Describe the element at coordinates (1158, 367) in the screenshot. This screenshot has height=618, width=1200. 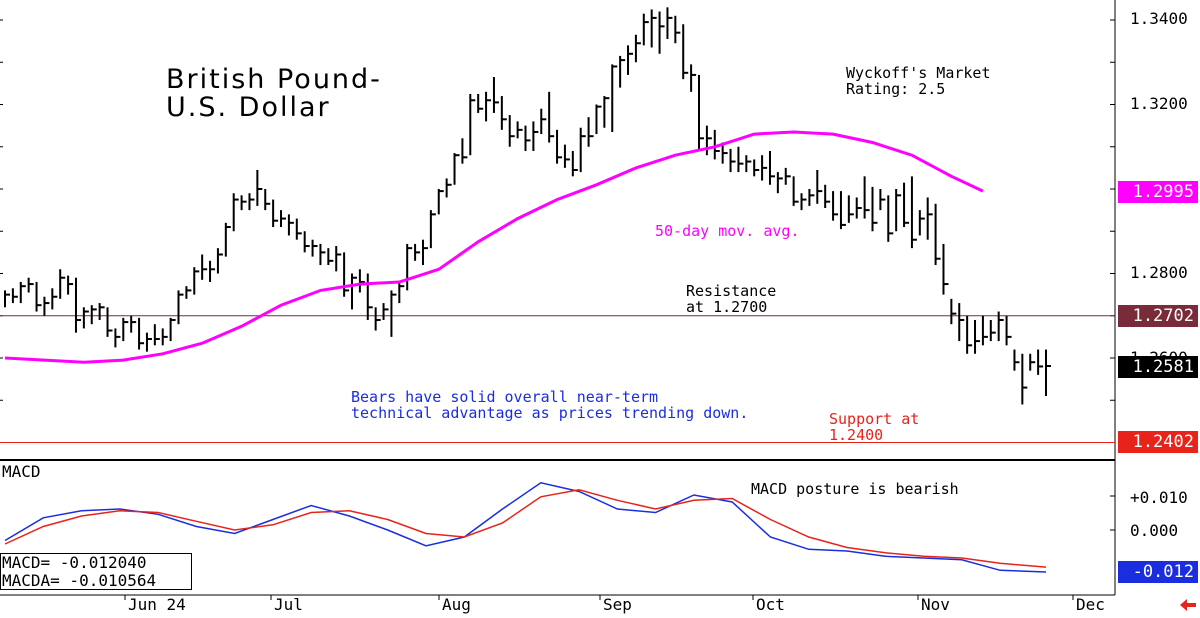
I see `last-price-tag: 1.2581` at that location.